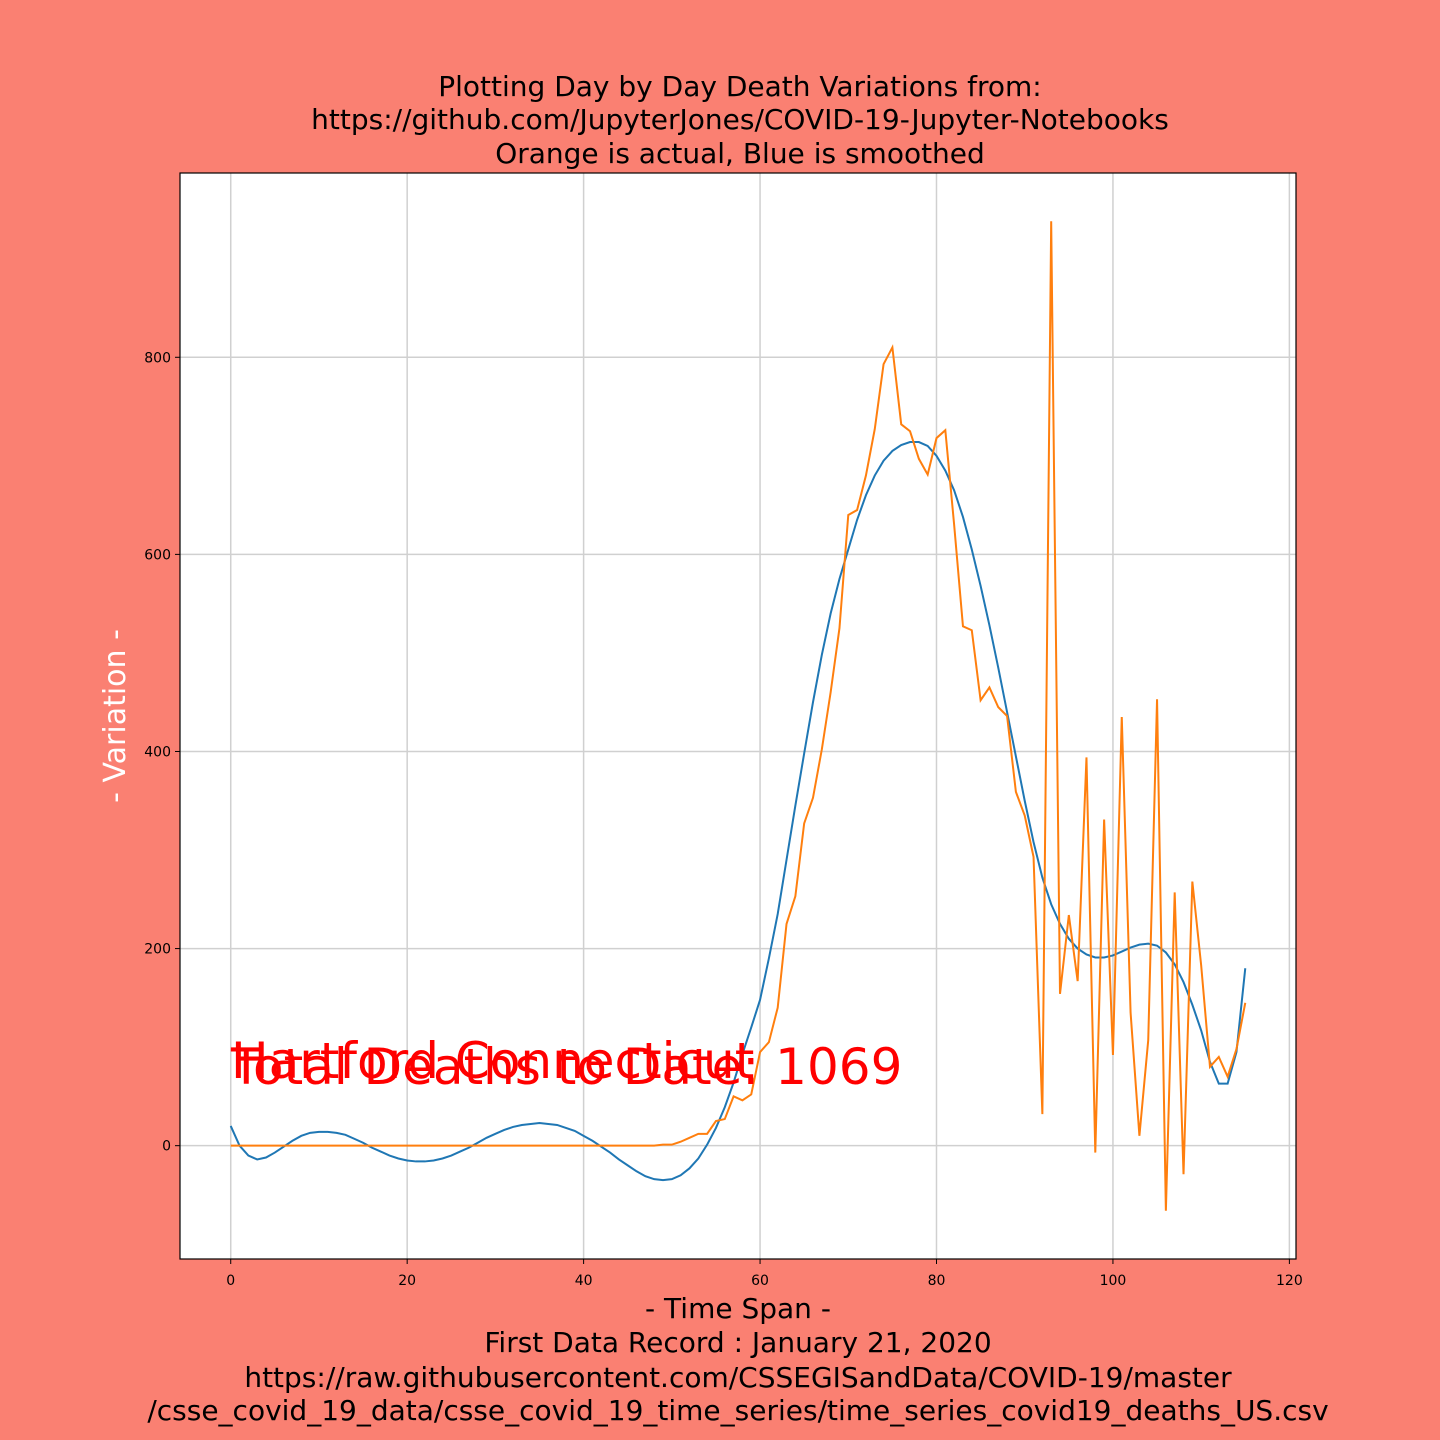 The image size is (1440, 1440). What do you see at coordinates (937, 1281) in the screenshot?
I see `x-tick-label: 80` at bounding box center [937, 1281].